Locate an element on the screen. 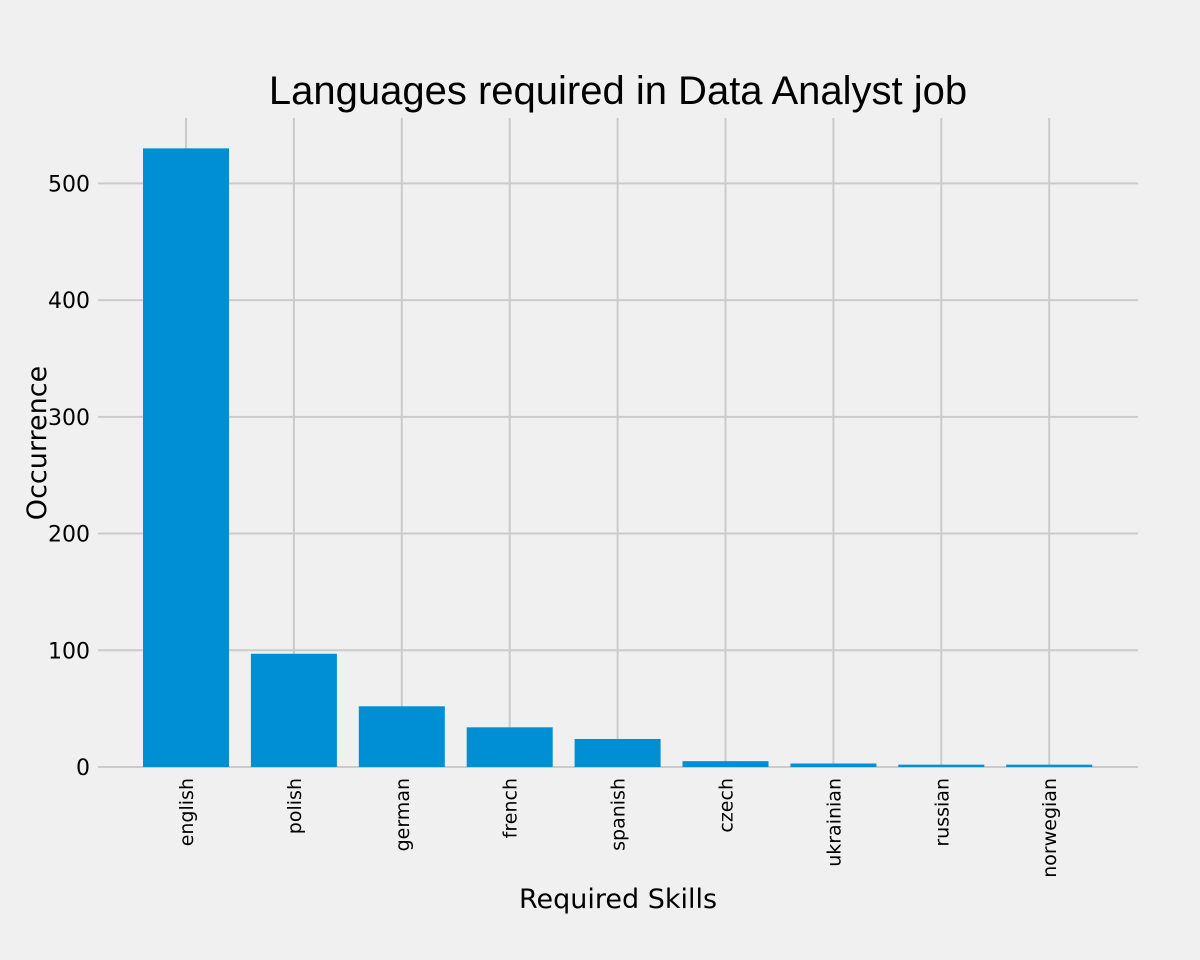 The width and height of the screenshot is (1200, 960). y-tick-label: 500 is located at coordinates (69, 184).